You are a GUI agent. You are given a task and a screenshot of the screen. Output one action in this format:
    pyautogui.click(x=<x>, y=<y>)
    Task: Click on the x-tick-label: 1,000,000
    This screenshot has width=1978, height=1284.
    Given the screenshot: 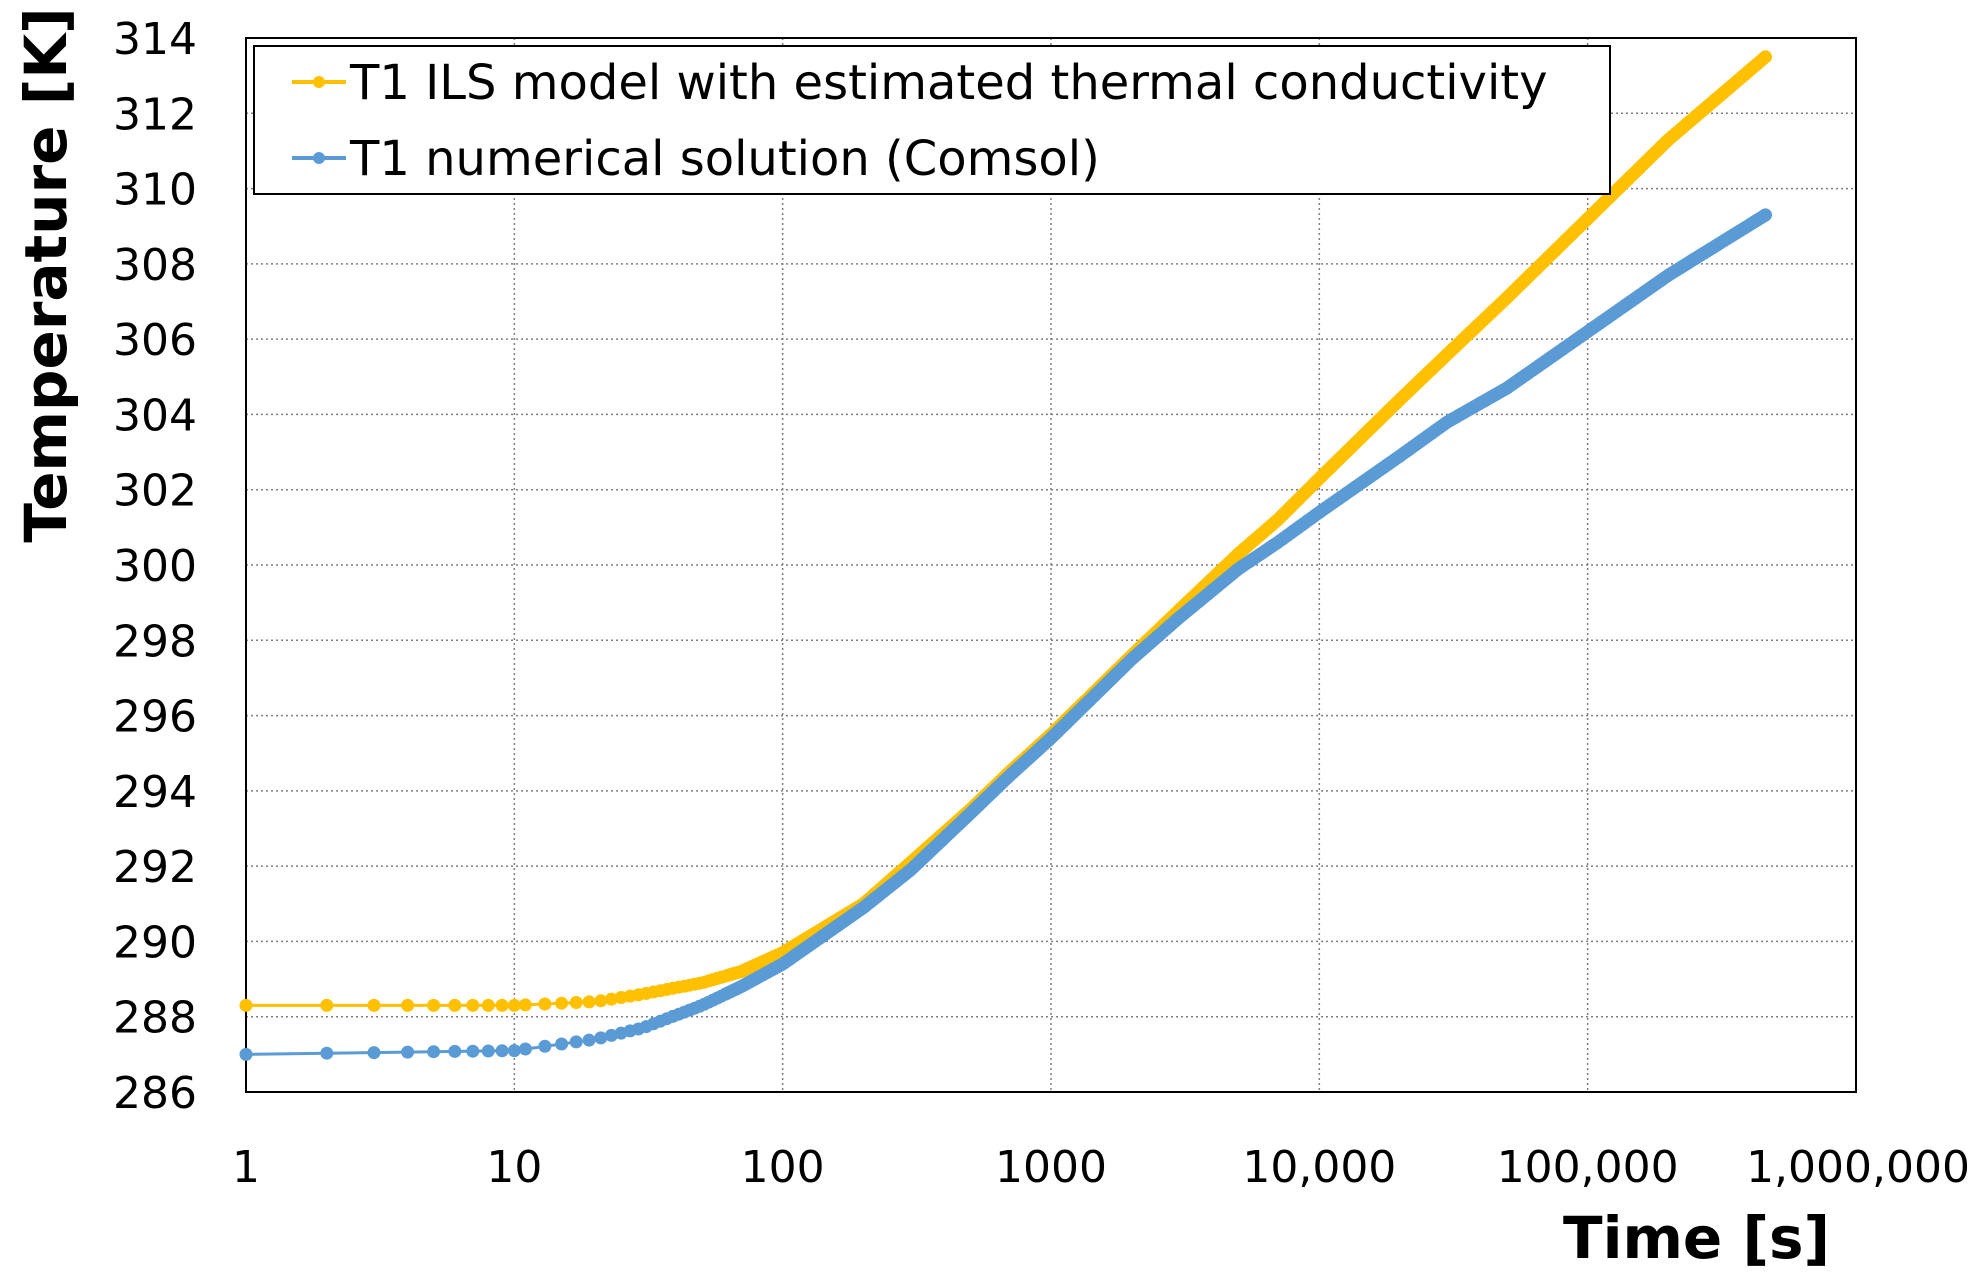 What is the action you would take?
    pyautogui.click(x=1858, y=1167)
    